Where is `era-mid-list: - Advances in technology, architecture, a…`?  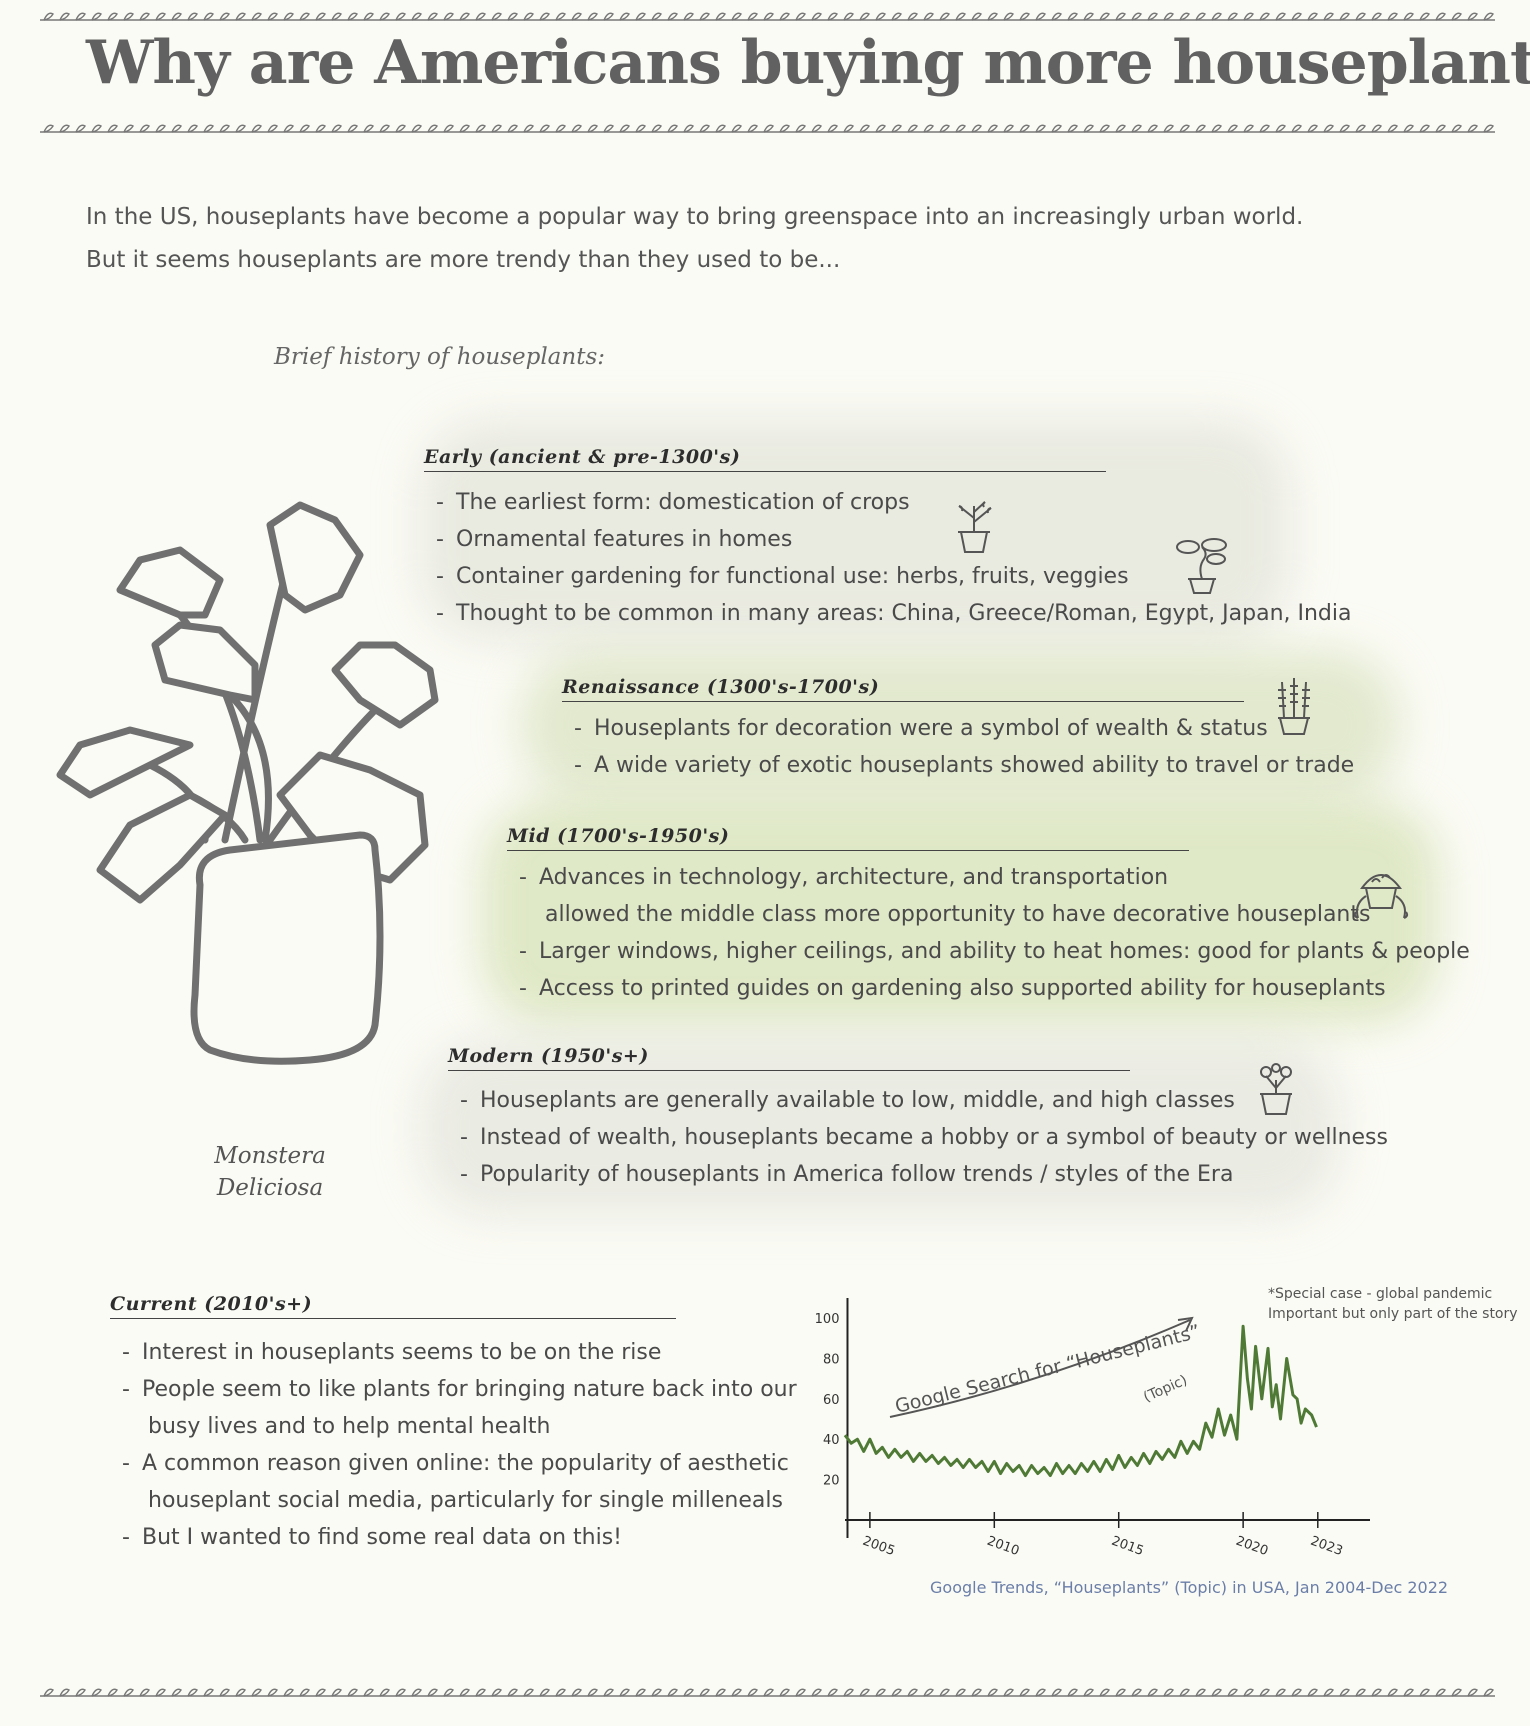
era-mid-list: - Advances in technology, architecture, a… is located at coordinates (994, 933).